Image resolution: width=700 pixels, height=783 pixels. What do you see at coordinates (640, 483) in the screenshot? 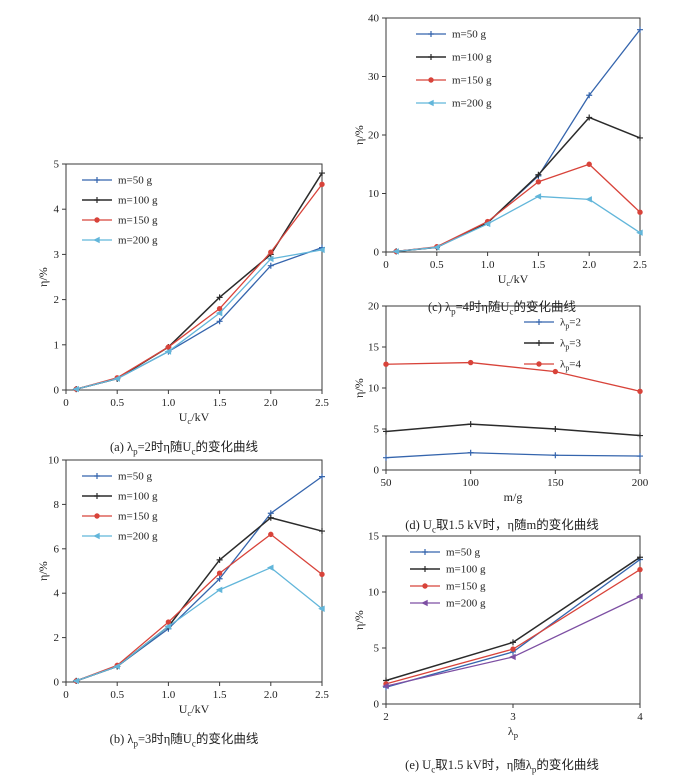
I see `x-tick-label: 200` at bounding box center [640, 483].